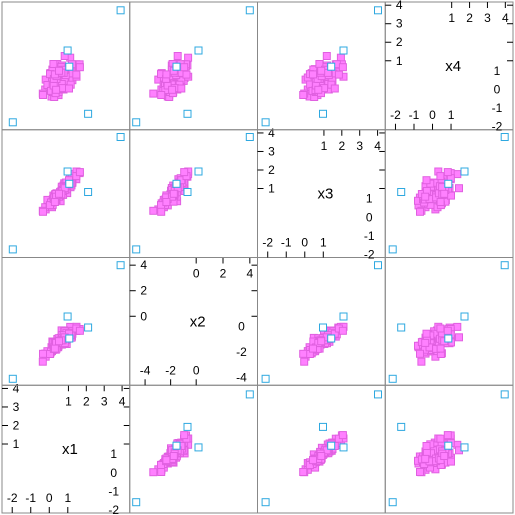 The width and height of the screenshot is (515, 515). Describe the element at coordinates (143, 316) in the screenshot. I see `tick-label-high-left: 0` at that location.